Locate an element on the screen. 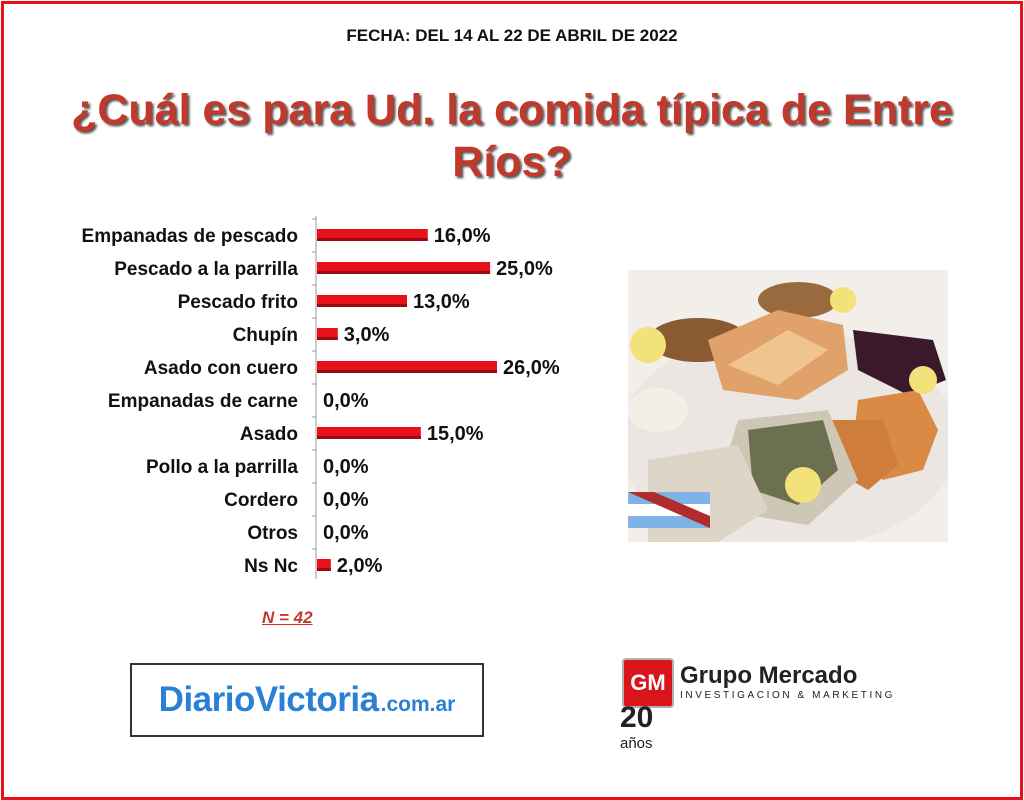 This screenshot has width=1024, height=800. value-label: 16,0% is located at coordinates (462, 236).